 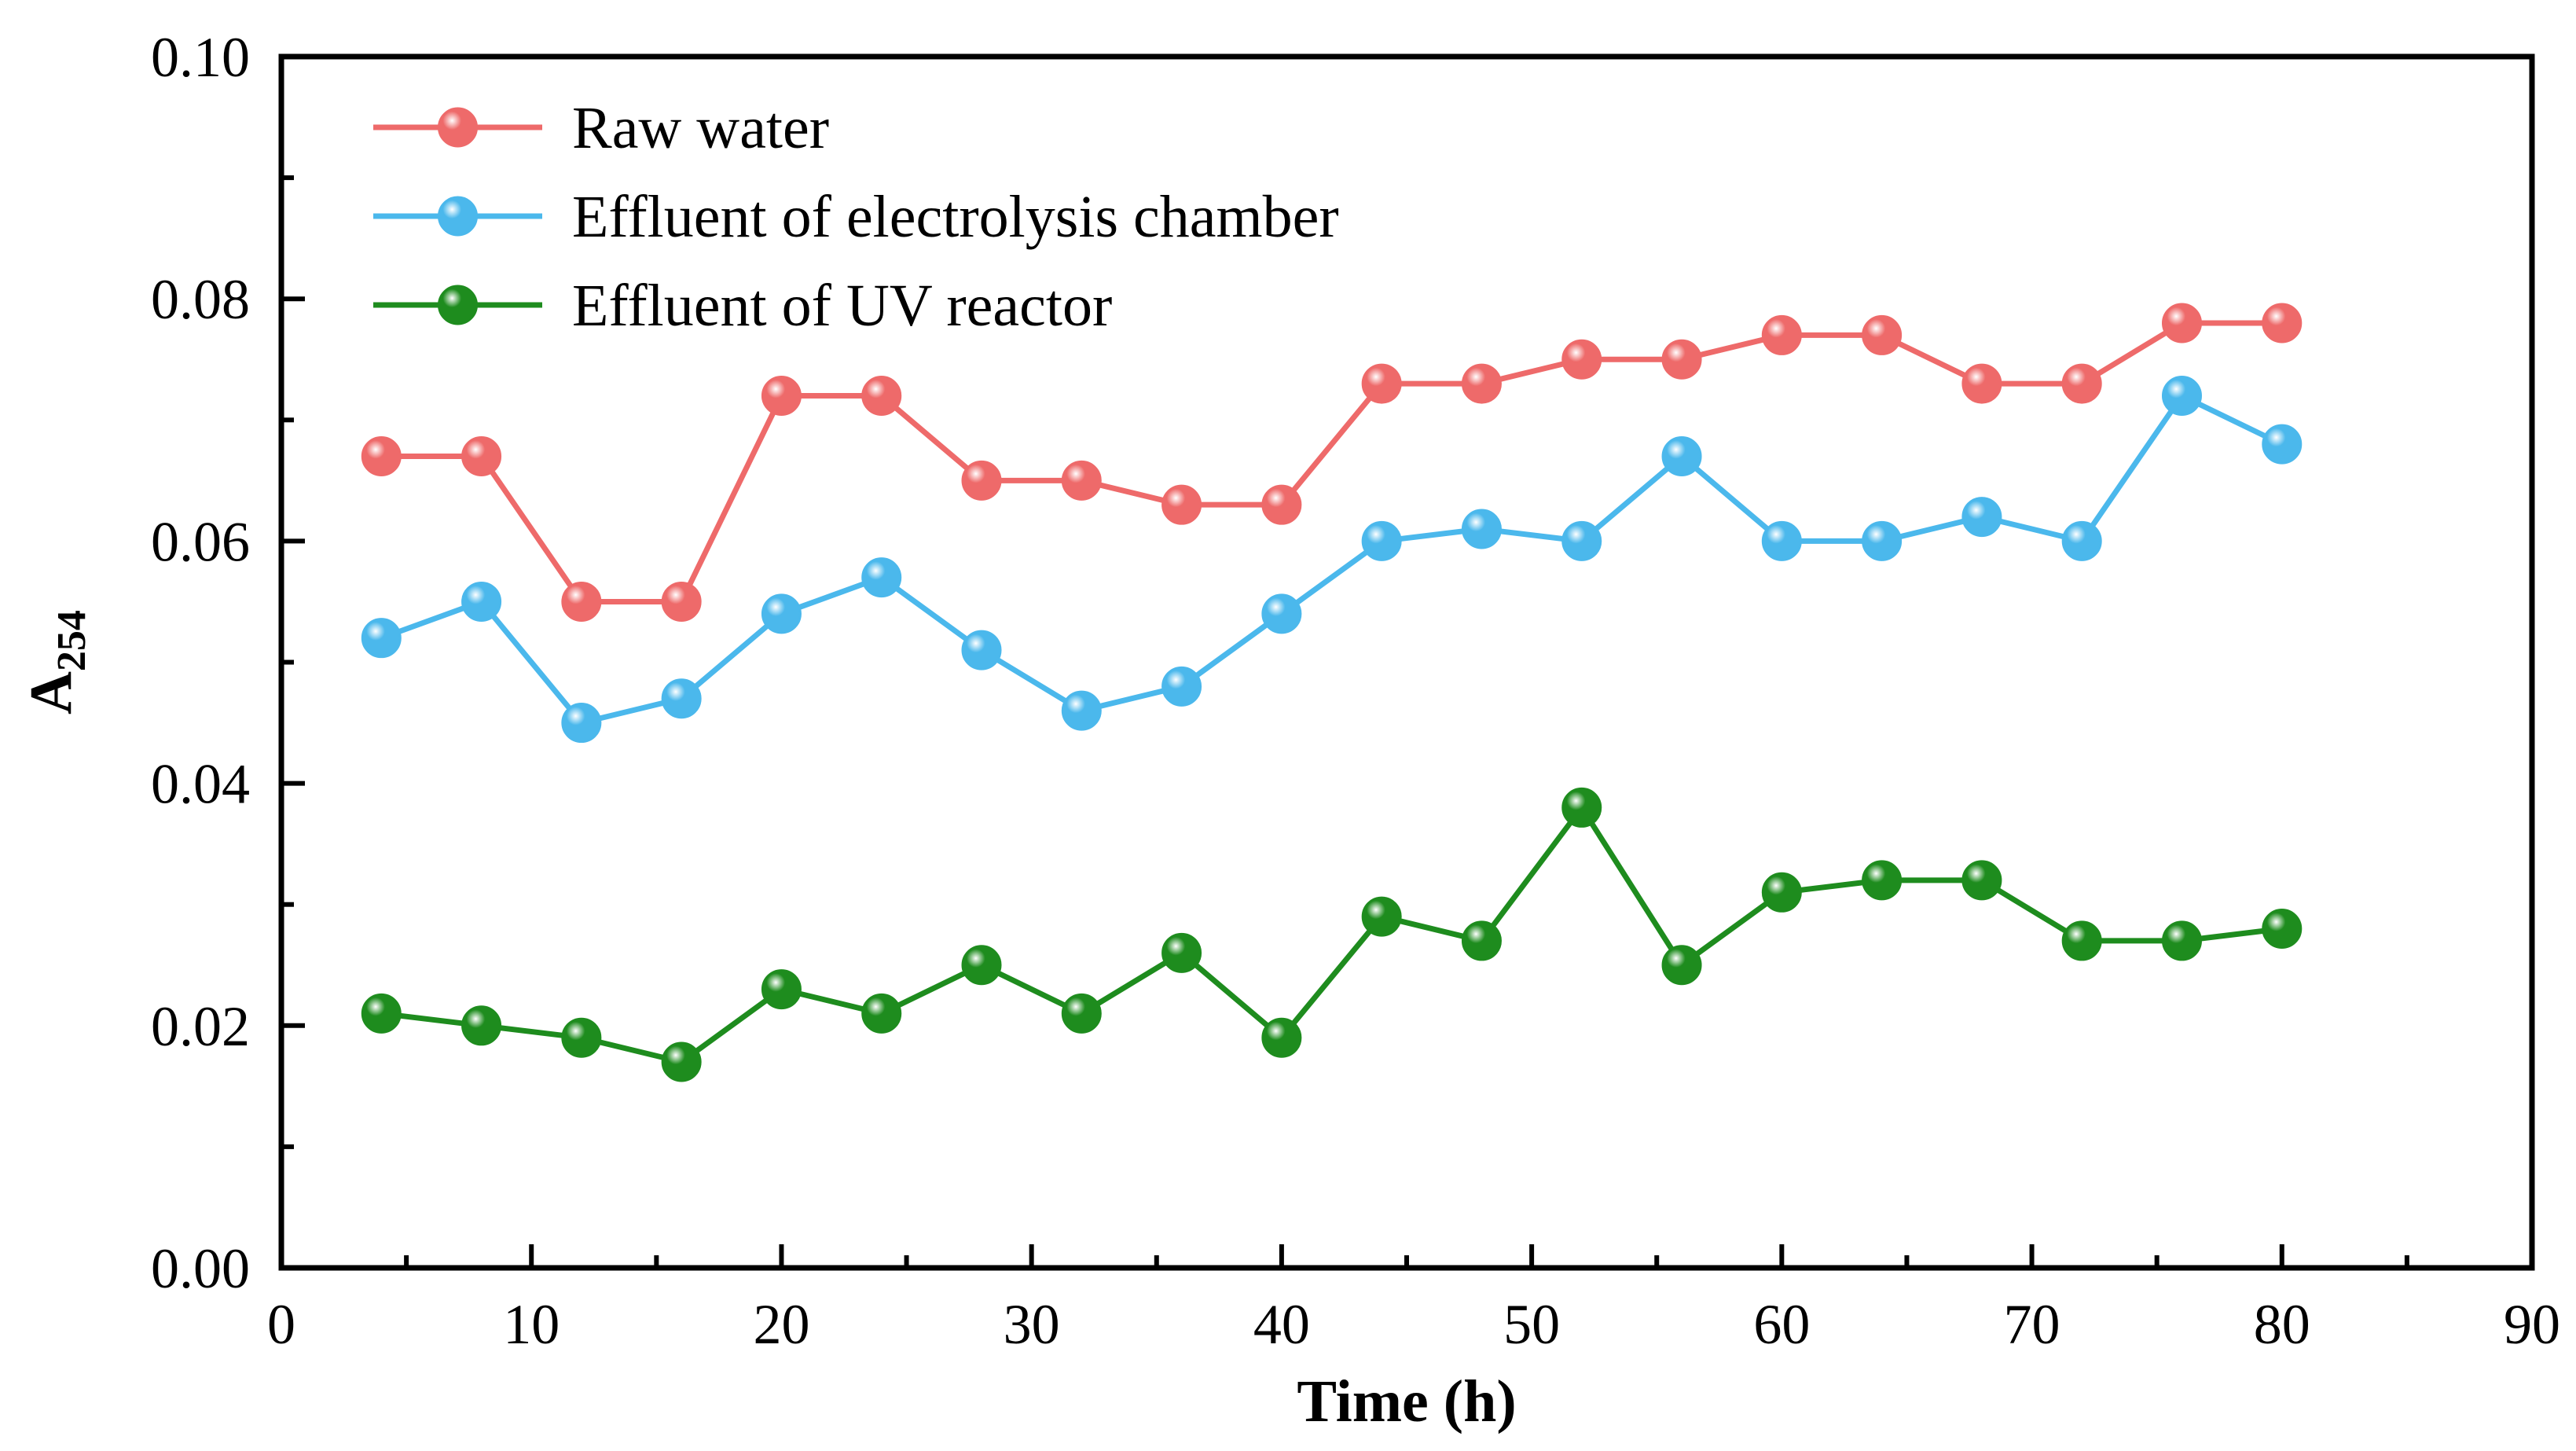 What do you see at coordinates (842, 306) in the screenshot?
I see `legend-label: Effluent of UV reactor` at bounding box center [842, 306].